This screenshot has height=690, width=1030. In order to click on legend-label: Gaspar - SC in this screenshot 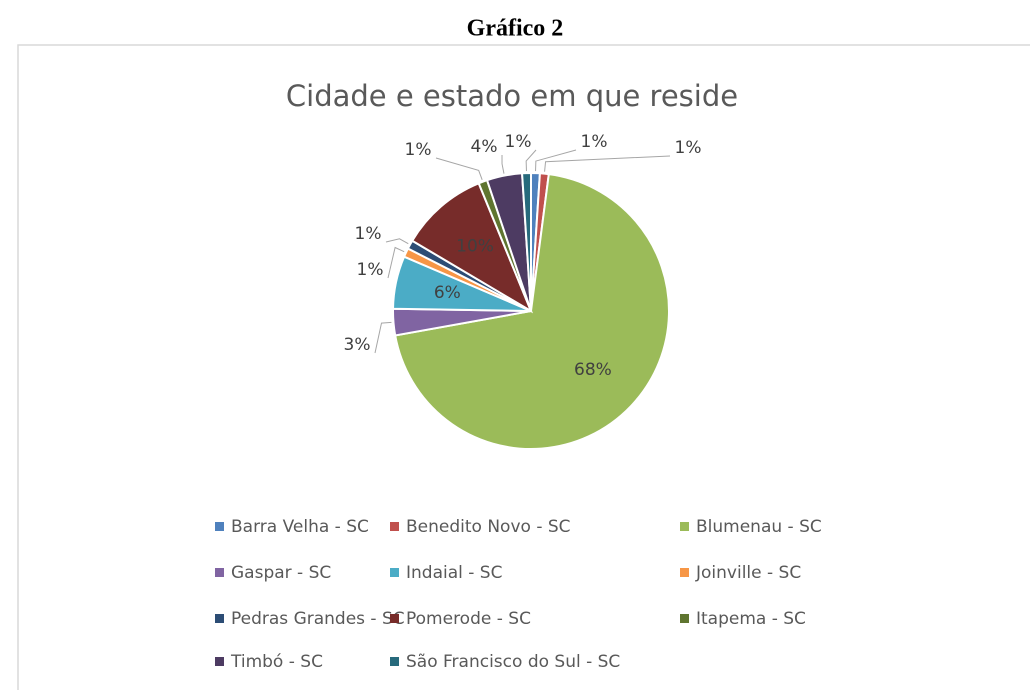, I will do `click(281, 573)`.